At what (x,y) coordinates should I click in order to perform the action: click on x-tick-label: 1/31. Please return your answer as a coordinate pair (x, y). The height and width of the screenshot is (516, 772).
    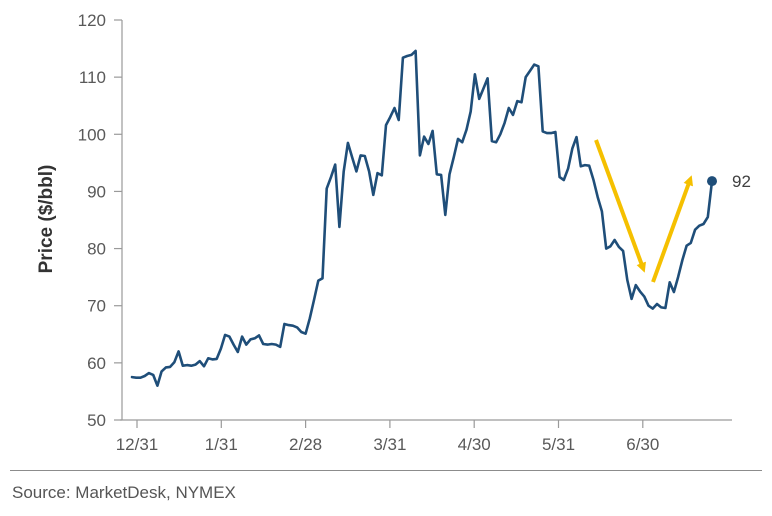
    Looking at the image, I should click on (221, 444).